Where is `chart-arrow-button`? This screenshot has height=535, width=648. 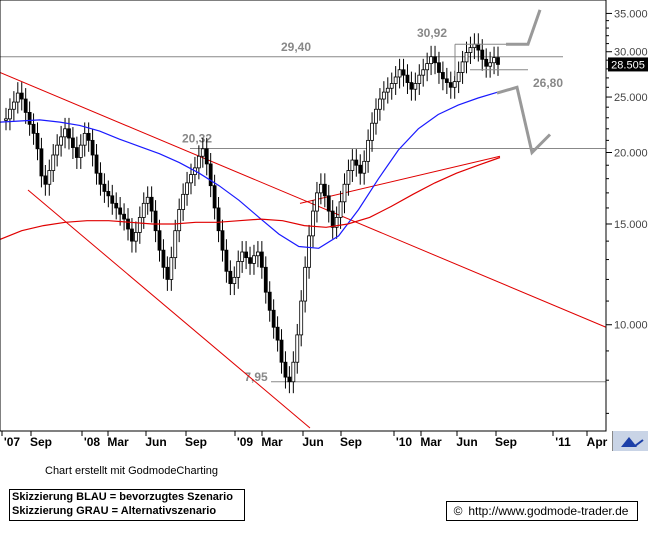
chart-arrow-button is located at coordinates (630, 441).